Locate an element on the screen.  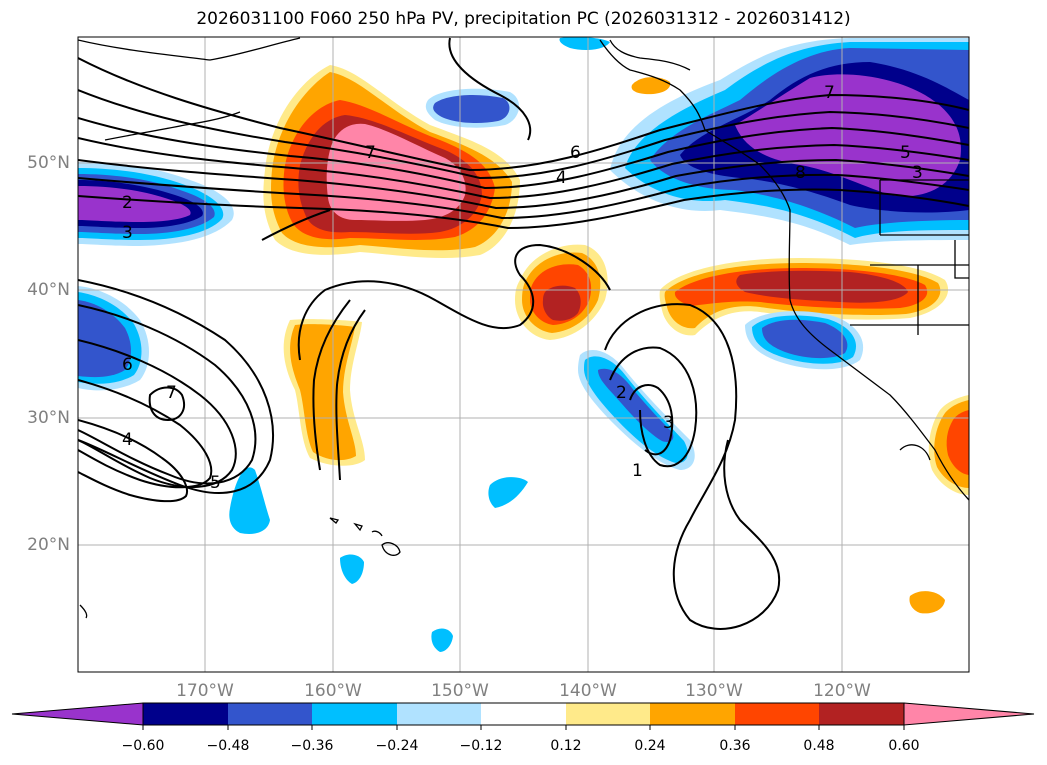
colorbar-tick-label: 0.12 is located at coordinates (566, 746).